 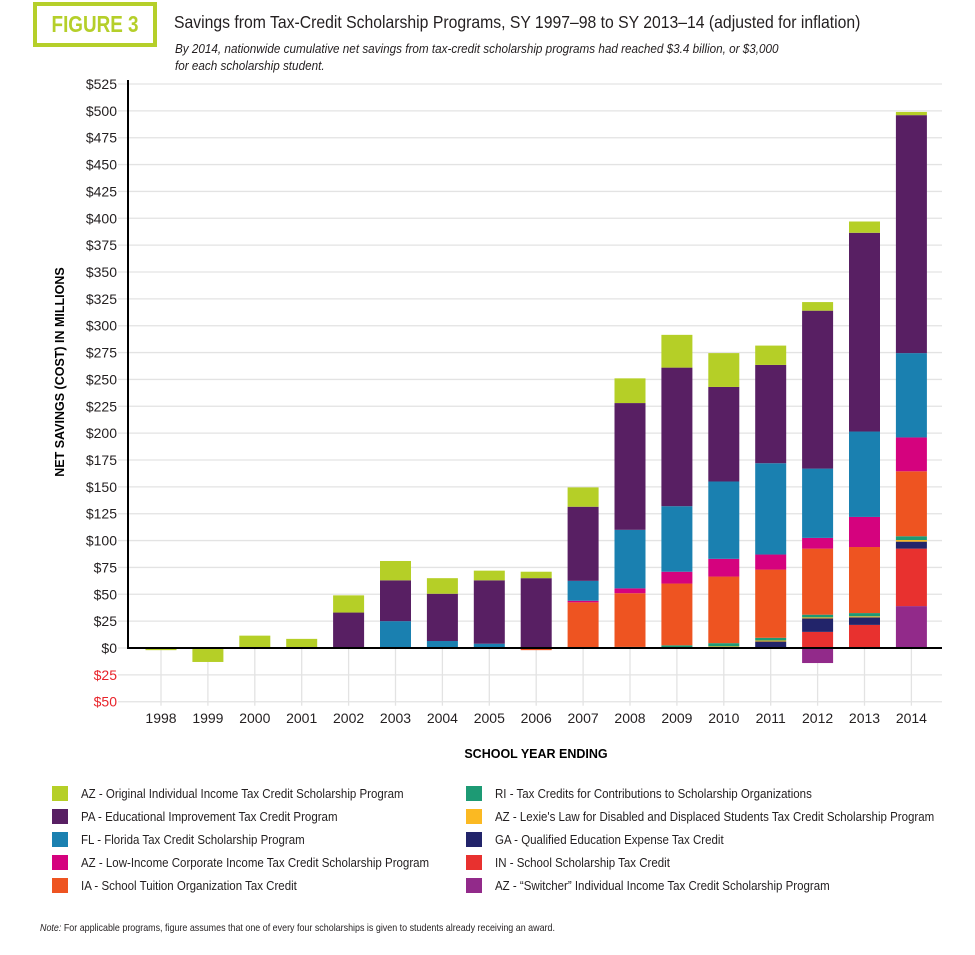 What do you see at coordinates (771, 496) in the screenshot?
I see `bar-stack-2011` at bounding box center [771, 496].